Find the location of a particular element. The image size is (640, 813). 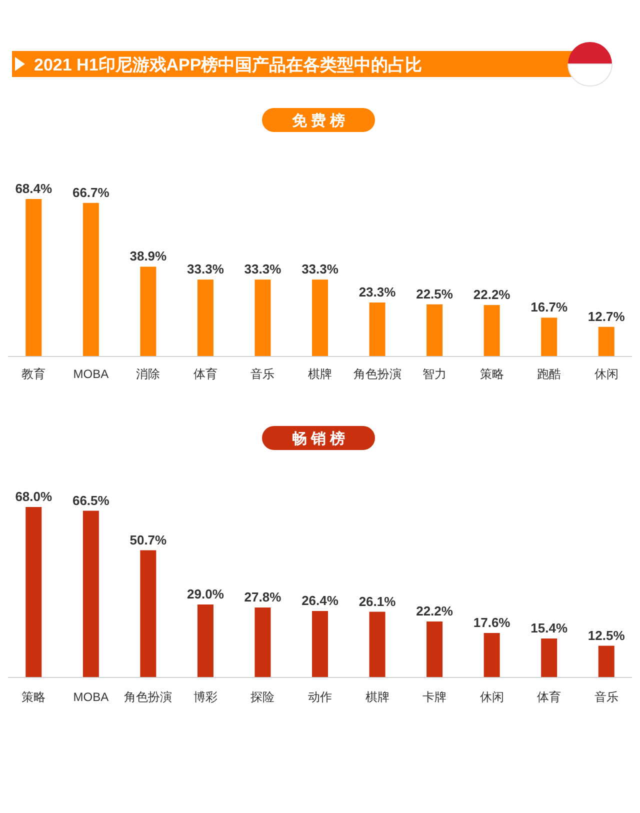

x-tick-label: 智力 is located at coordinates (434, 374).